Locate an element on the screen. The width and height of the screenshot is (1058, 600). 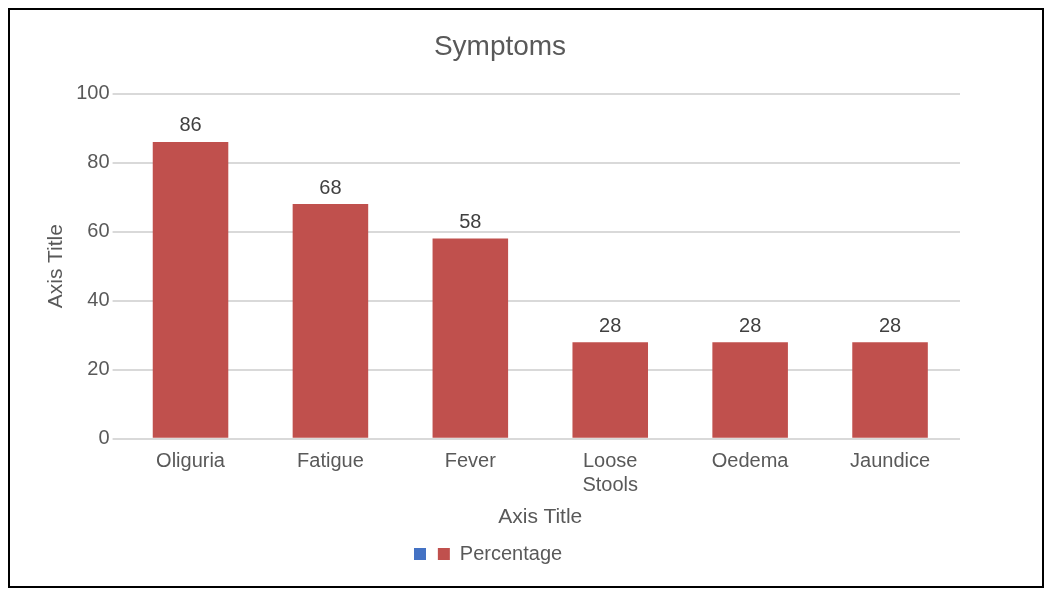
legend-label: Percentage is located at coordinates (511, 552).